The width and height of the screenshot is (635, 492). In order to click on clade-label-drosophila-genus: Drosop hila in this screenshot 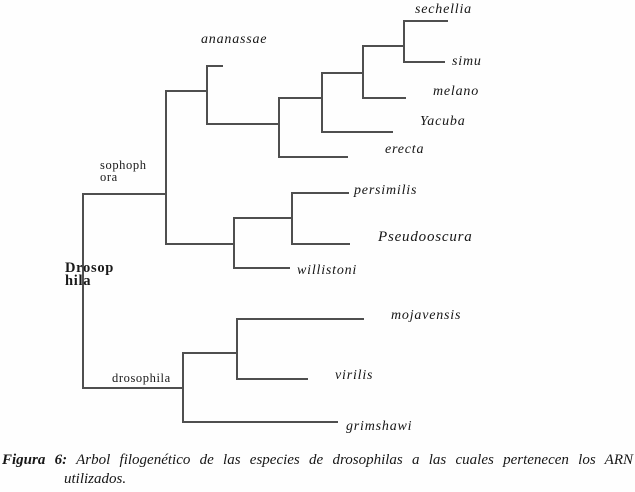, I will do `click(90, 274)`.